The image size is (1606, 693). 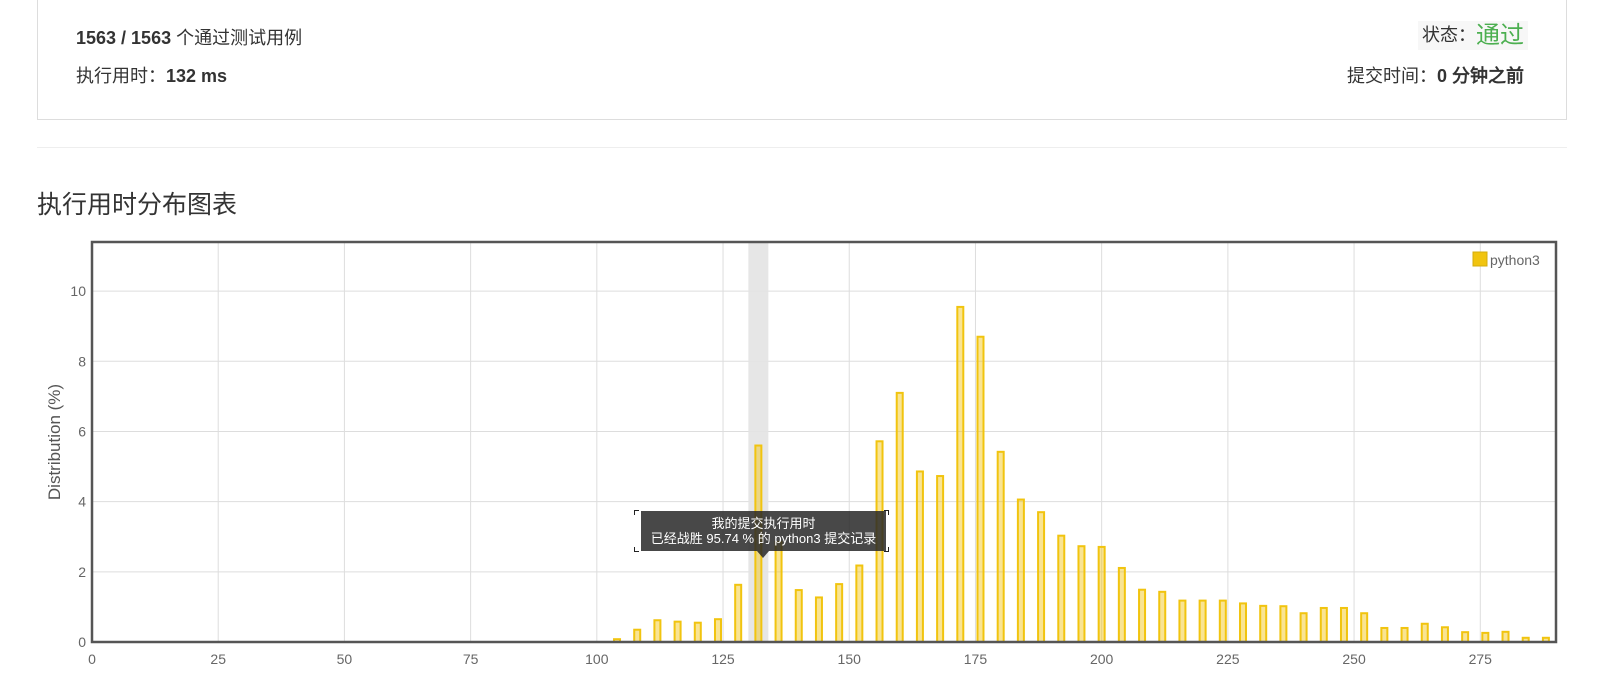 What do you see at coordinates (82, 431) in the screenshot?
I see `y-tick-label: 6` at bounding box center [82, 431].